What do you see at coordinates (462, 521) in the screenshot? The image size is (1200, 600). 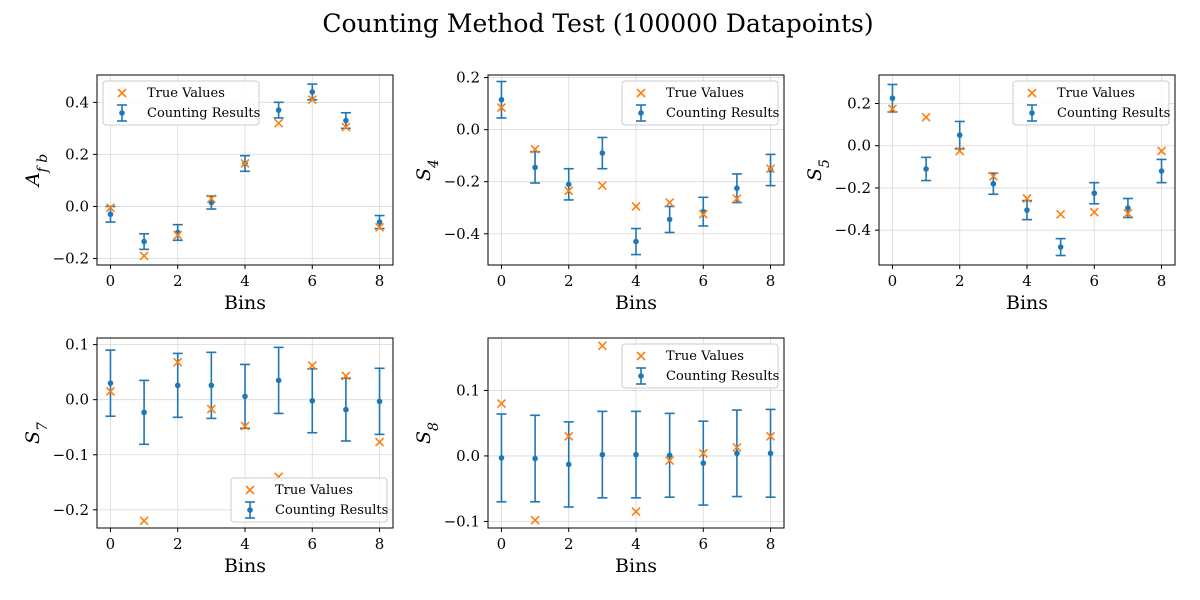 I see `y-tick-label: −0.1` at bounding box center [462, 521].